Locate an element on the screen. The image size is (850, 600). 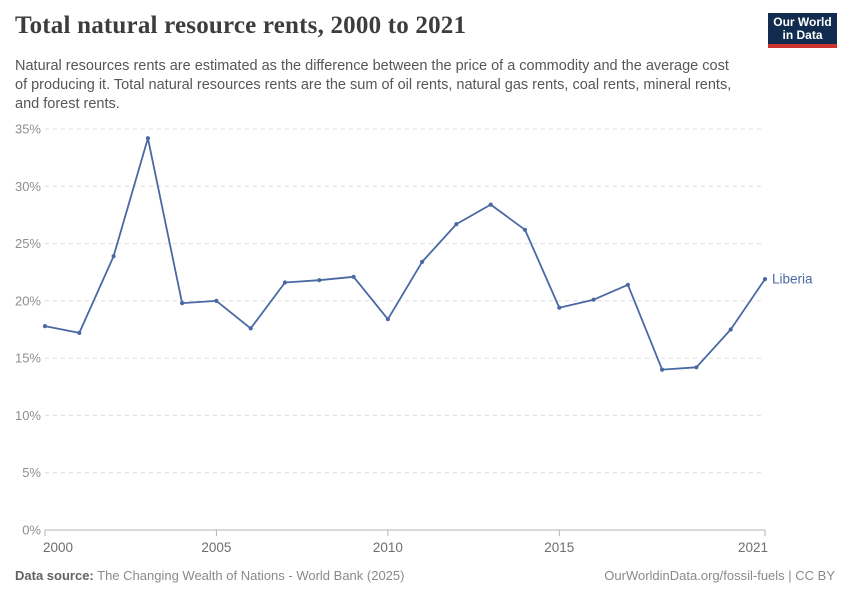
x-tick-label: 2010 is located at coordinates (388, 547).